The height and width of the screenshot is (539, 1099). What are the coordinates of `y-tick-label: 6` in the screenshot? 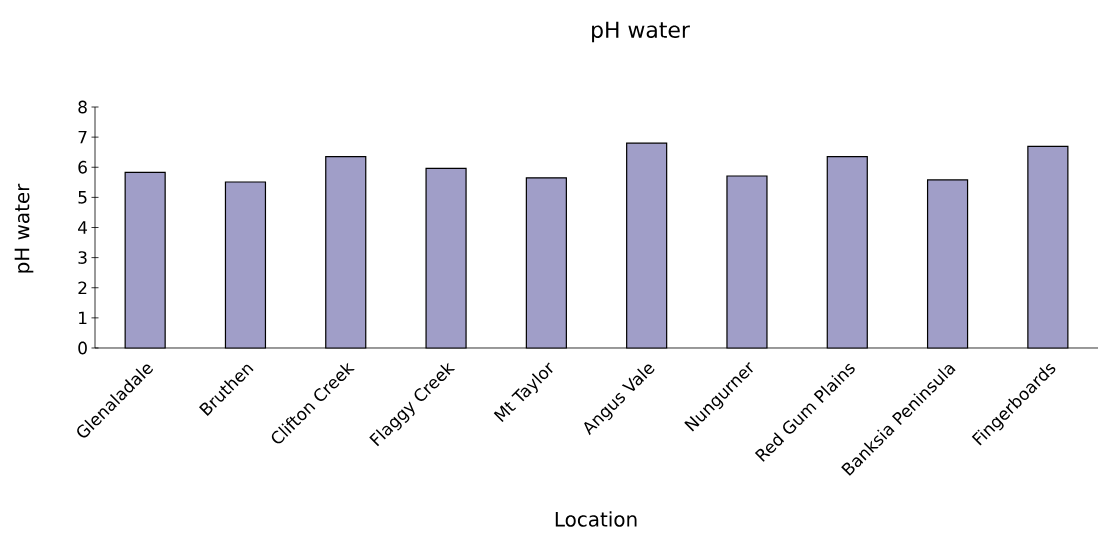 It's located at (82, 167).